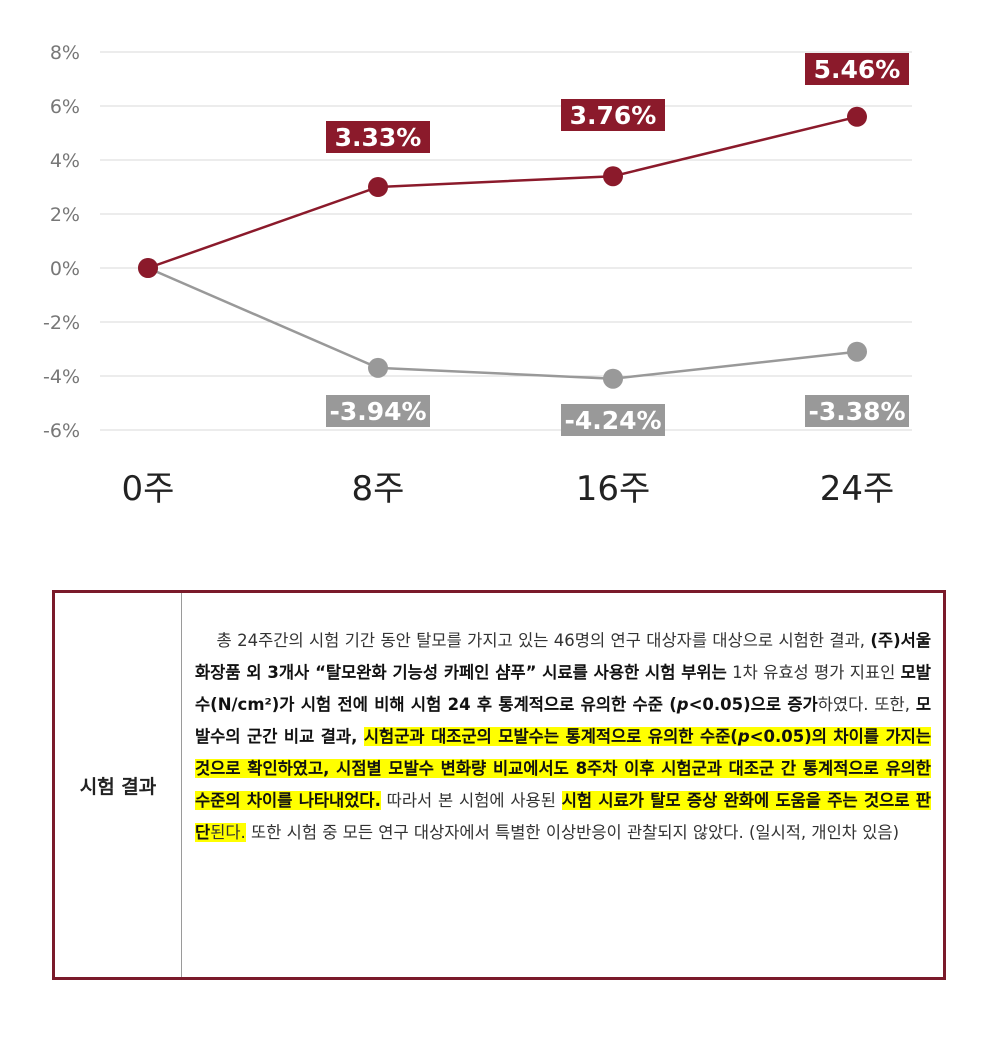 This screenshot has width=1000, height=1052. Describe the element at coordinates (508, 489) in the screenshot. I see `x-axis-ticks: 0주 8주 16주 24주` at that location.